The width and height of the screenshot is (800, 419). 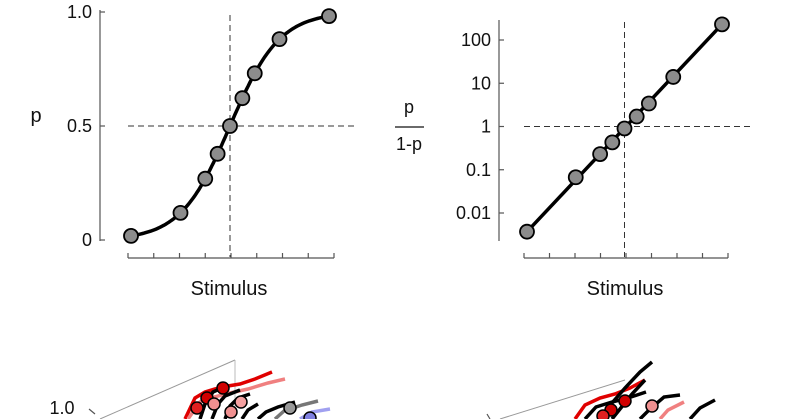 I want to click on right-ylabel-numerator: p, so click(x=409, y=107).